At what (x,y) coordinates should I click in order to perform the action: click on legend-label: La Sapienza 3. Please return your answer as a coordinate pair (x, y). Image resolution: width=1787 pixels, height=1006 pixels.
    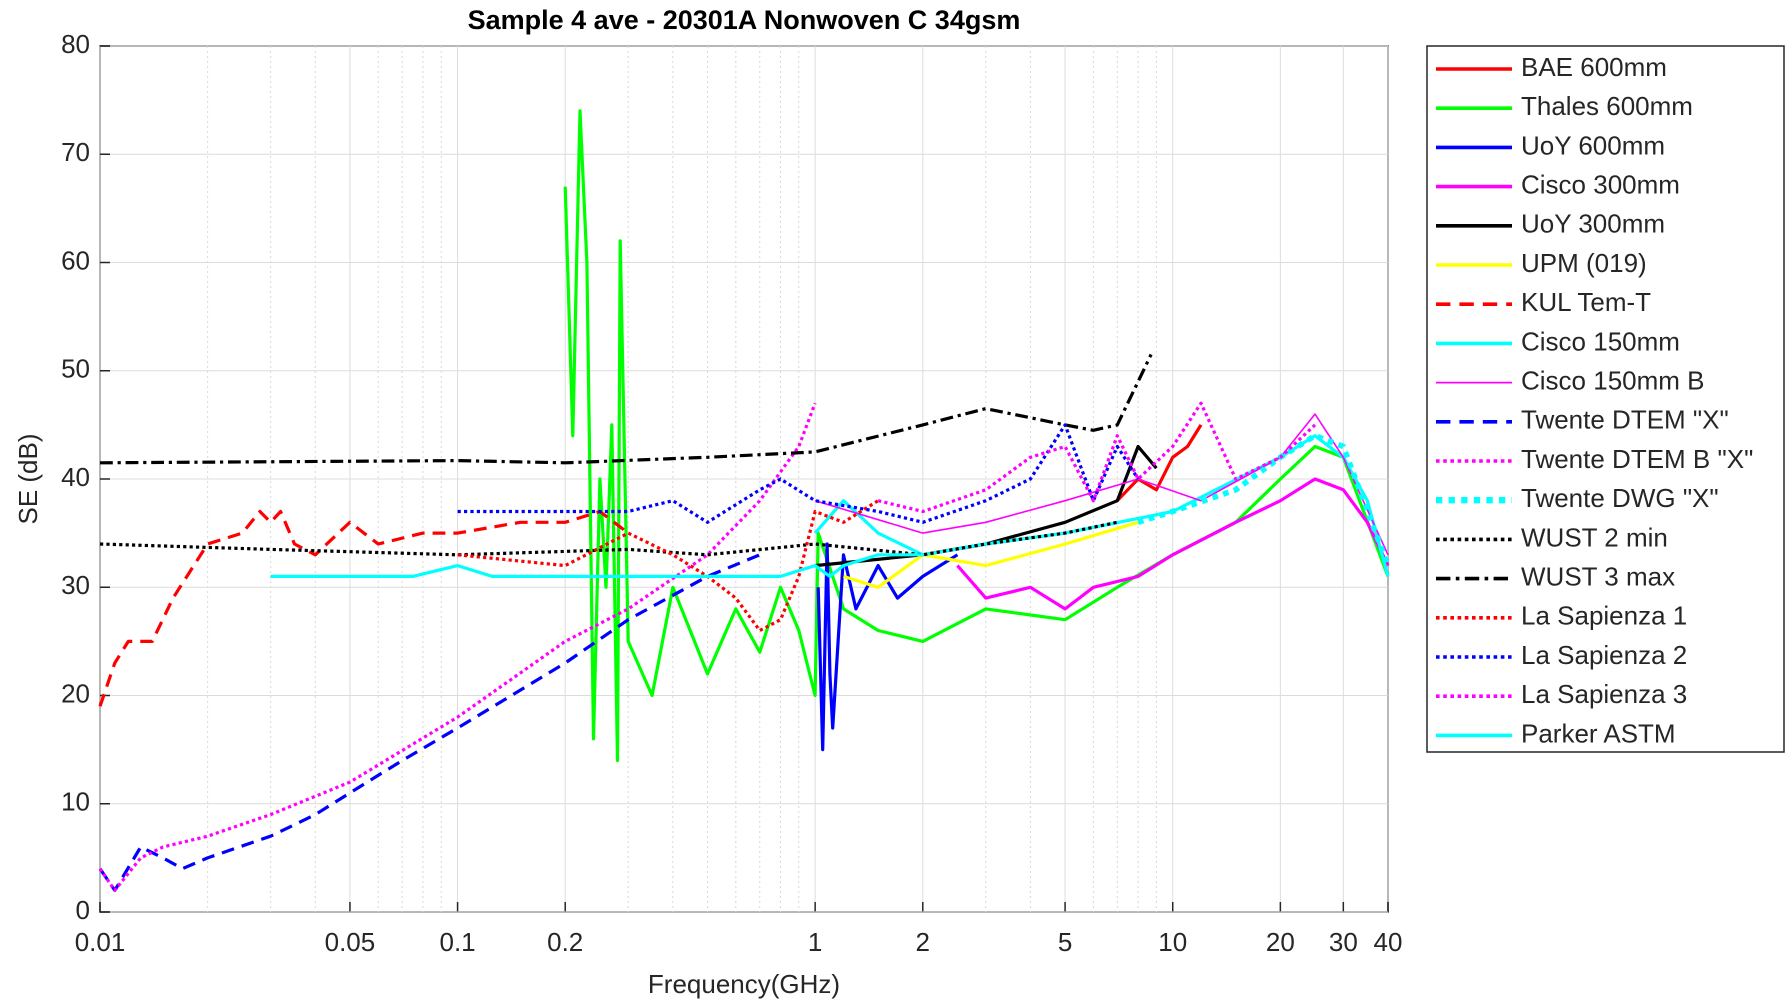
    Looking at the image, I should click on (1604, 694).